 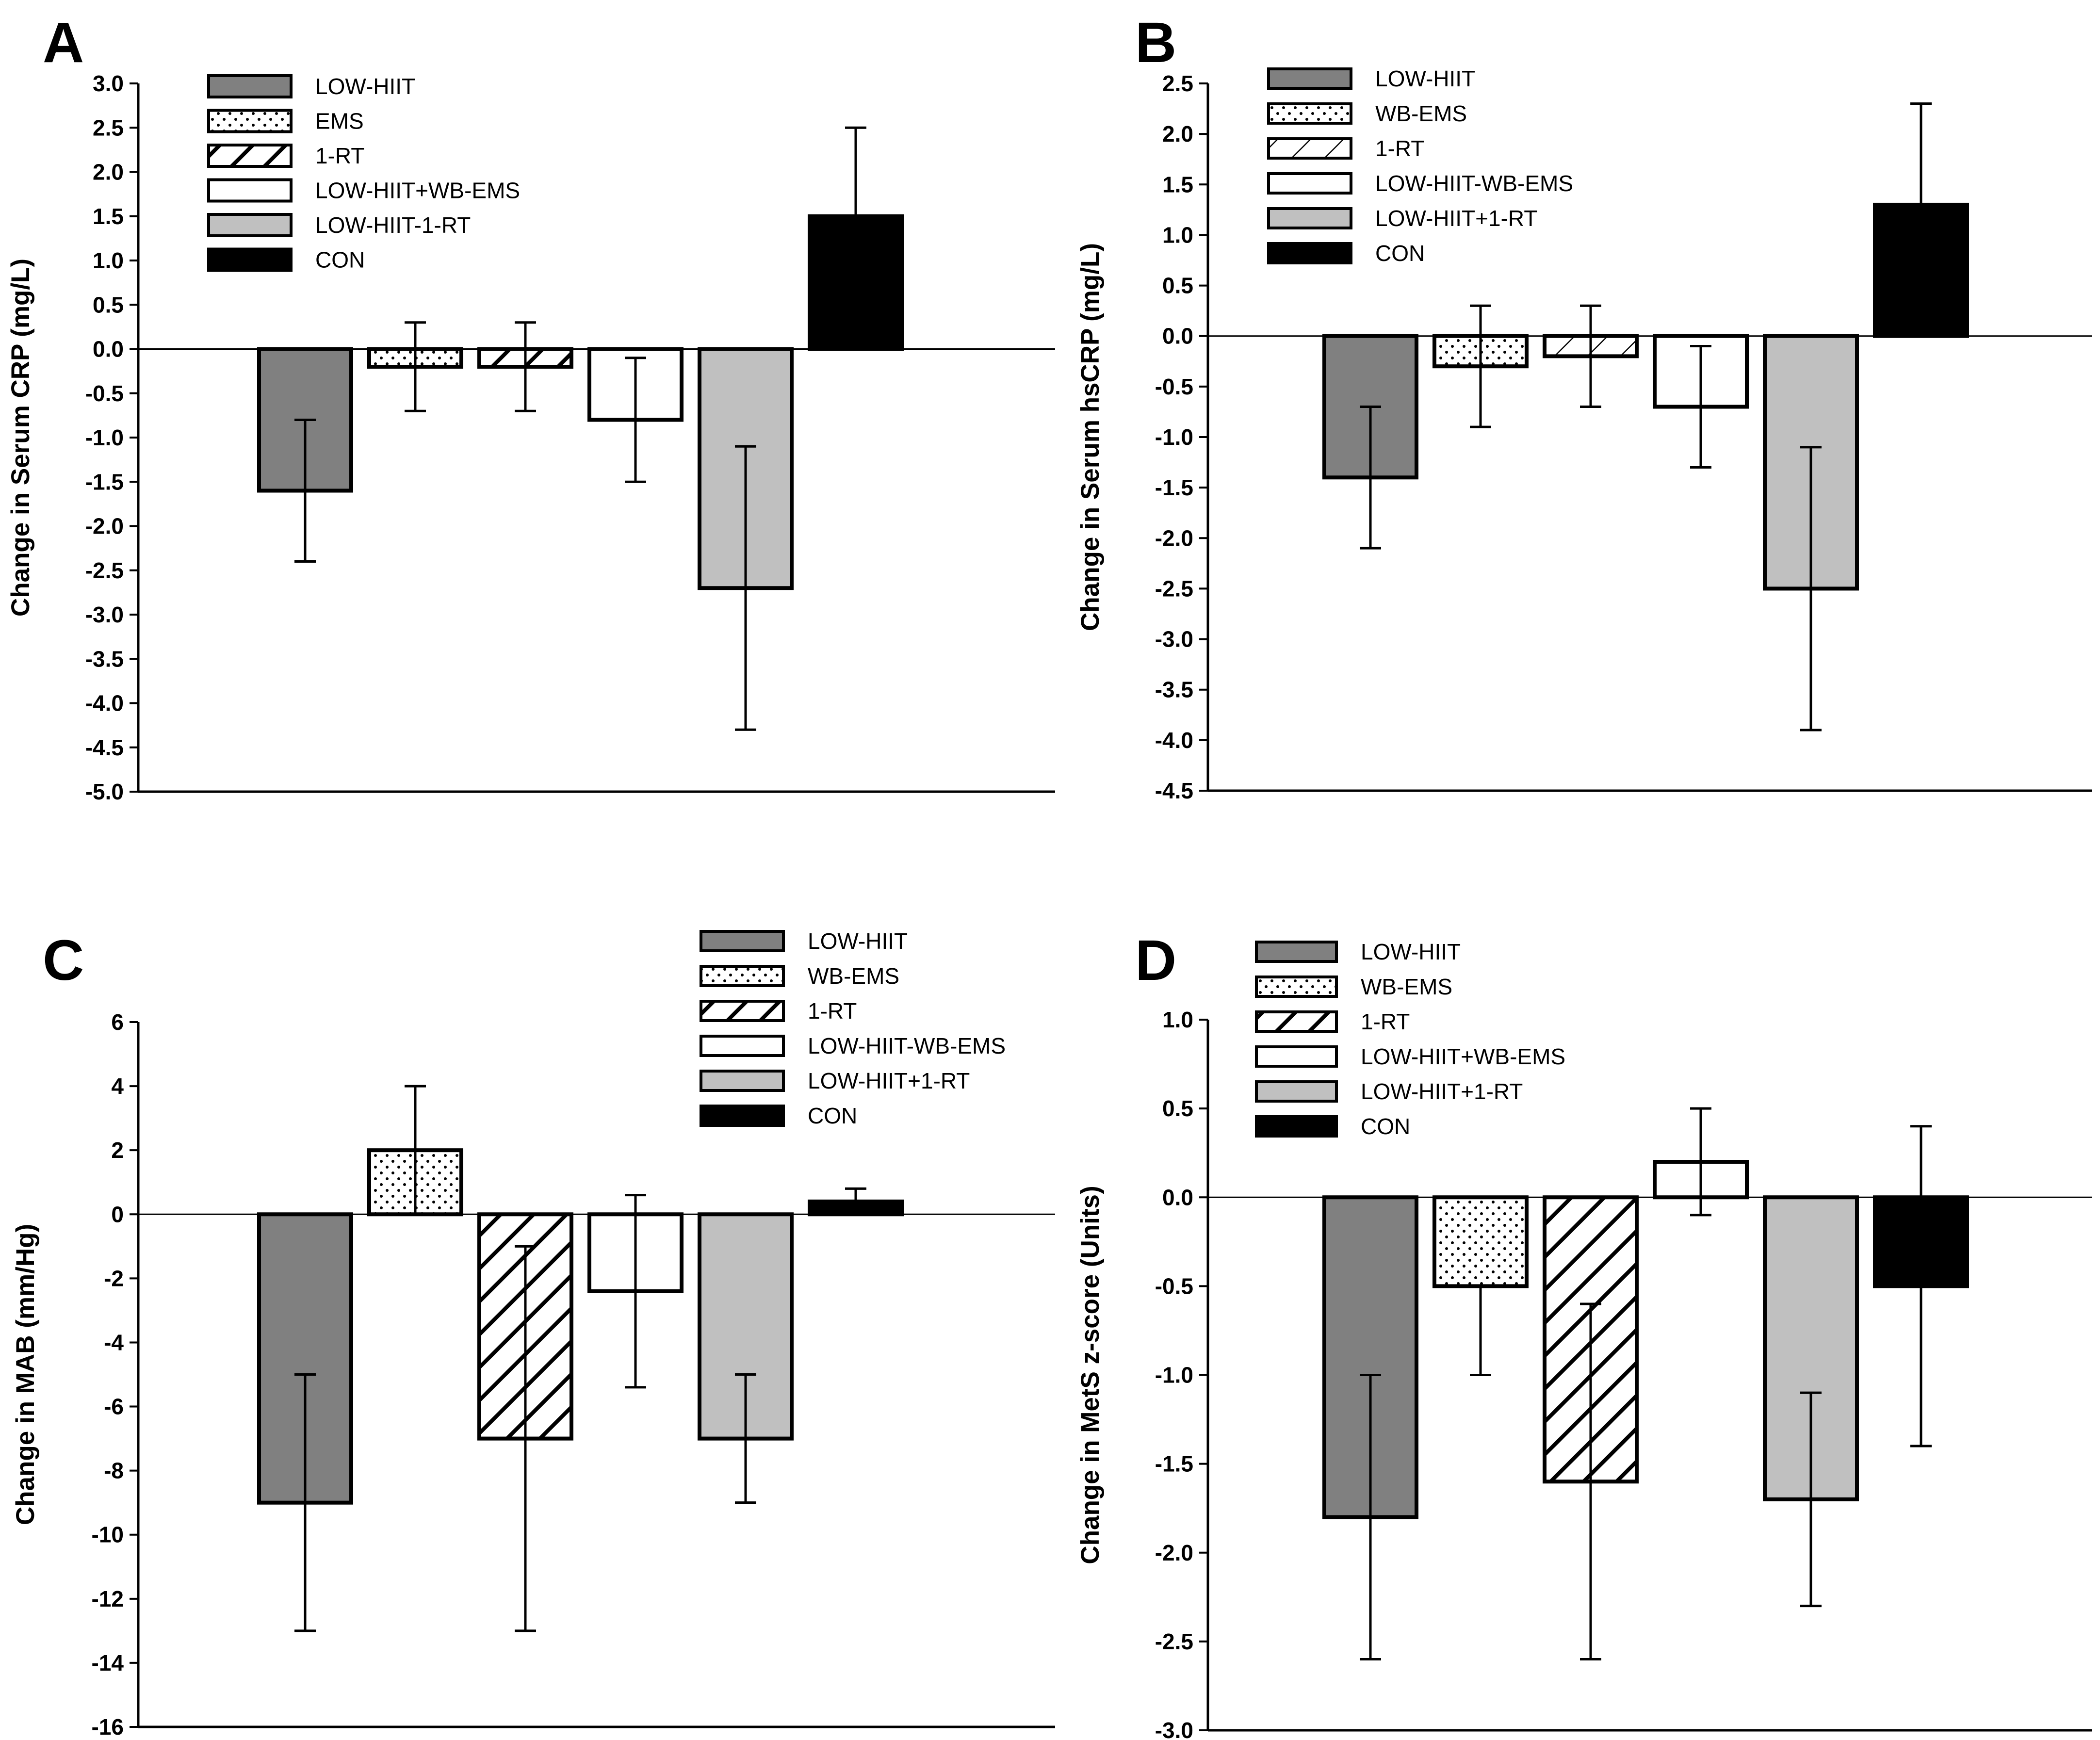 What do you see at coordinates (393, 225) in the screenshot?
I see `legend-label: LOW-HIIT-1-RT` at bounding box center [393, 225].